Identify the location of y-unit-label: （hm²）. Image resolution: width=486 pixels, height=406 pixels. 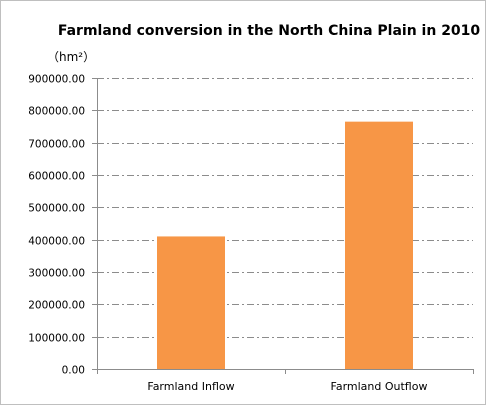
(71, 57).